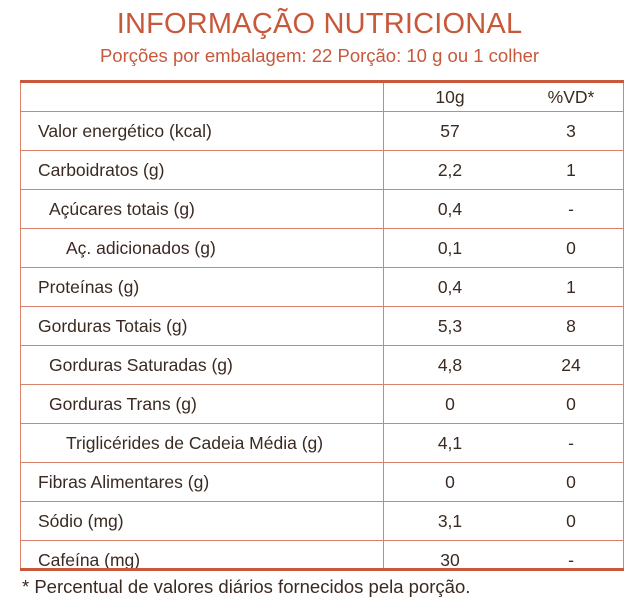 The width and height of the screenshot is (639, 608). What do you see at coordinates (322, 248) in the screenshot?
I see `table-row: Aç. adicionados (g) 0,1 0` at bounding box center [322, 248].